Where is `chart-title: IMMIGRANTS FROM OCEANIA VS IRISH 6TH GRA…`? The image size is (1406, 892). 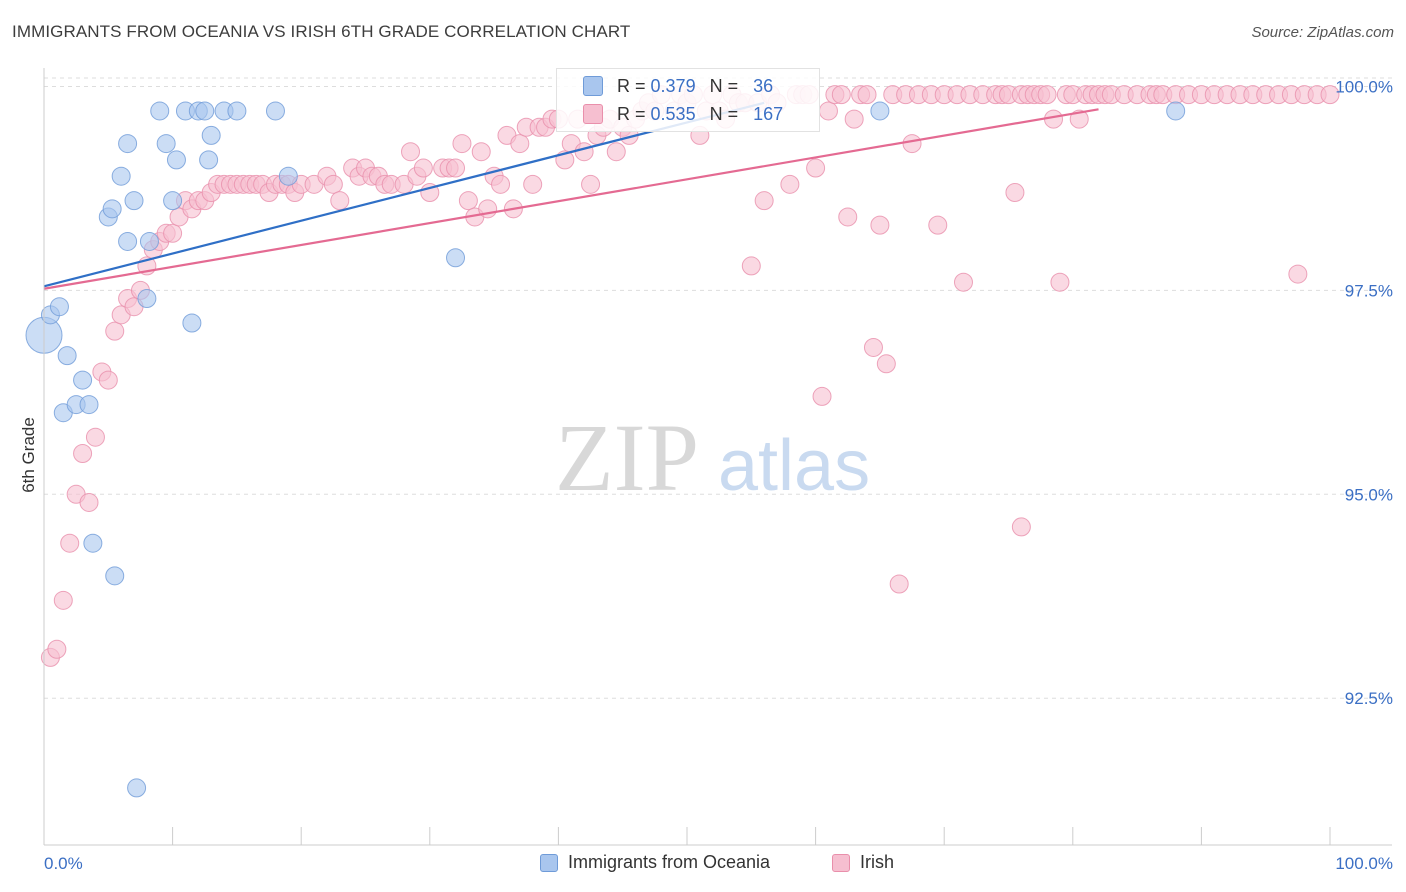
chart-title: IMMIGRANTS FROM OCEANIA VS IRISH 6TH GRA… is located at coordinates (321, 31).